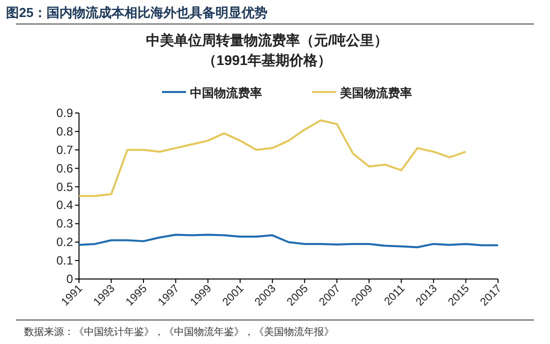 The width and height of the screenshot is (550, 344). Describe the element at coordinates (288, 241) in the screenshot. I see `line-series` at that location.